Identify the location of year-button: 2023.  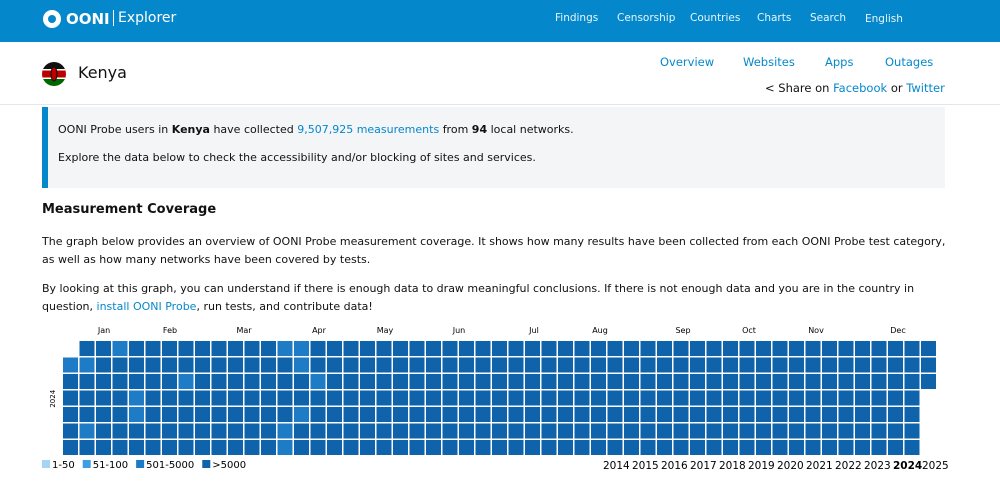
(877, 466).